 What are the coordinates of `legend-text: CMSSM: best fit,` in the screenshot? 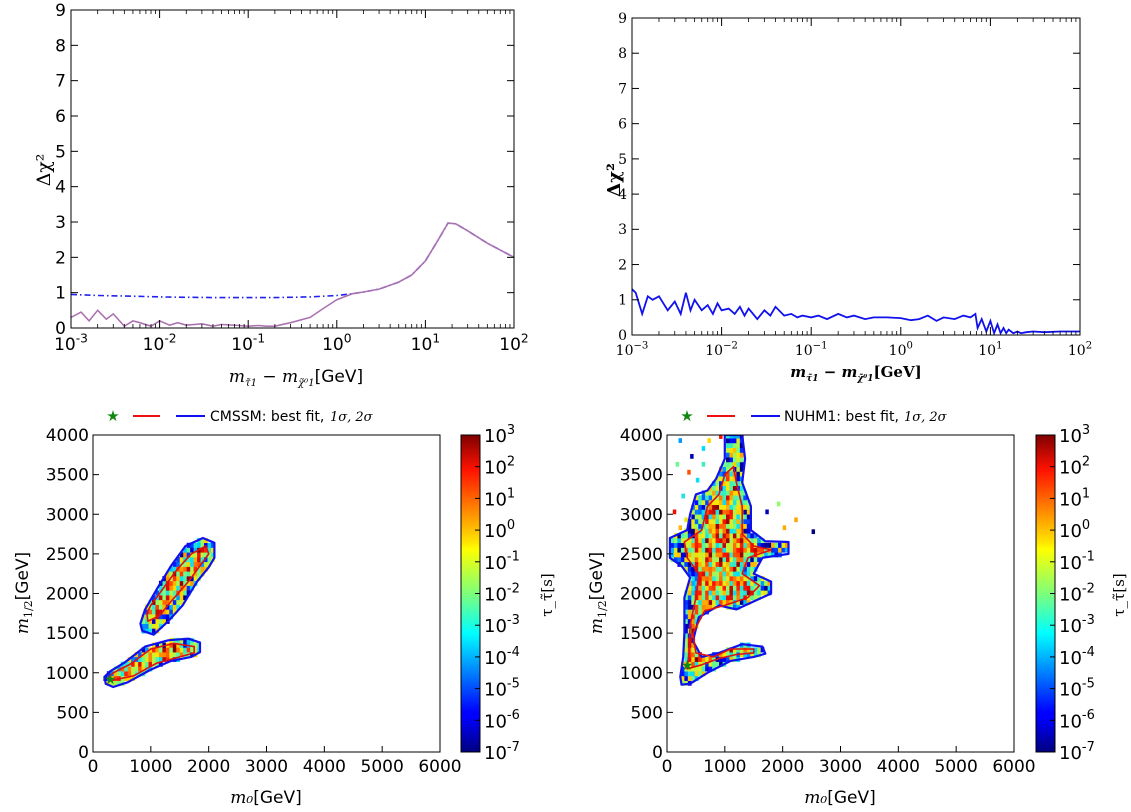 It's located at (267, 417).